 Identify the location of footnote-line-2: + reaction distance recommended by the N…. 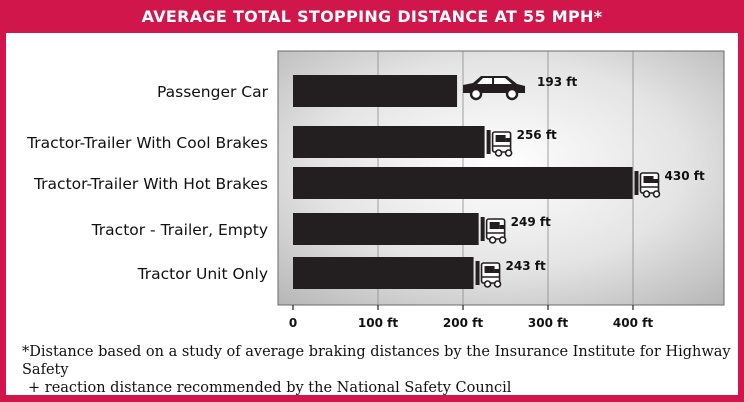
(270, 388).